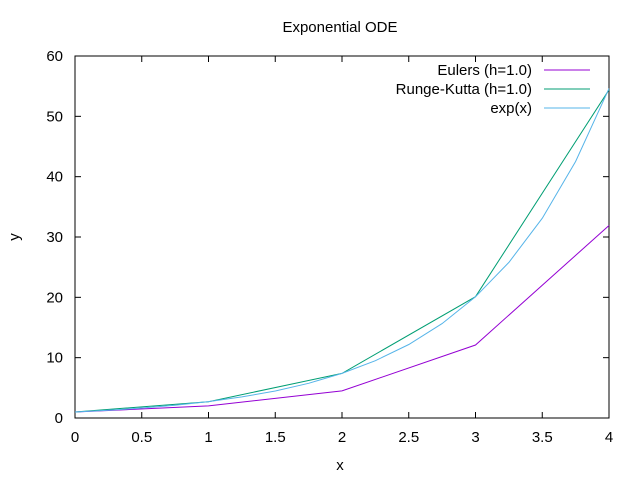 The width and height of the screenshot is (640, 480). I want to click on x-axis-label: x, so click(340, 465).